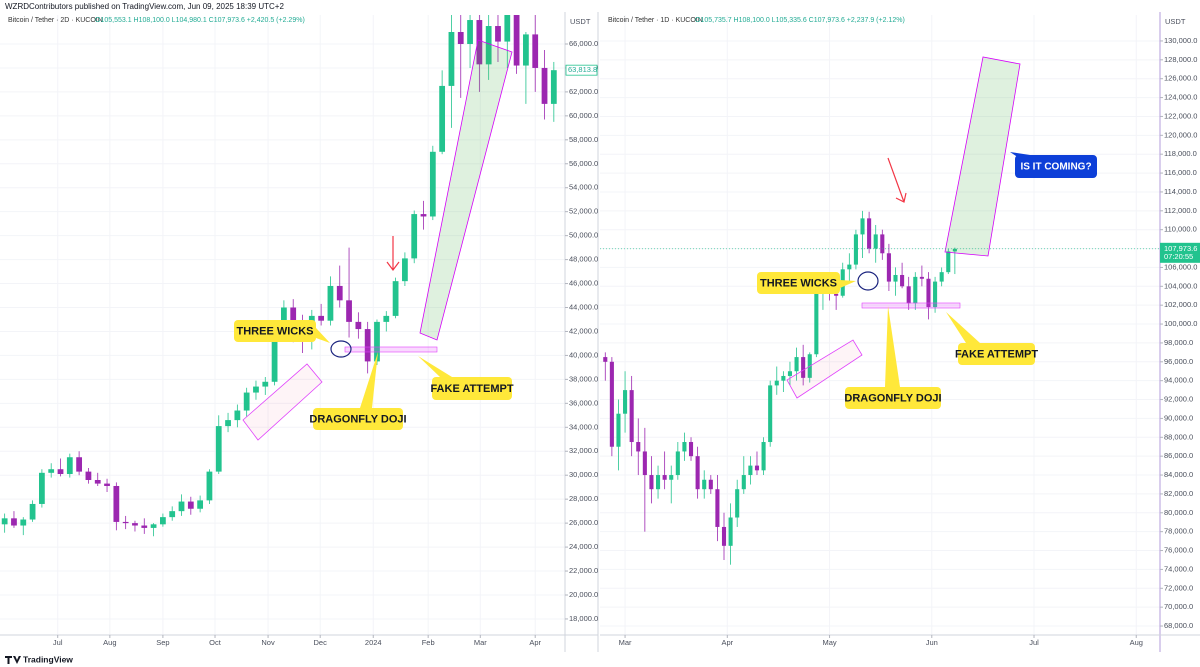 The width and height of the screenshot is (1200, 667). What do you see at coordinates (1180, 134) in the screenshot?
I see `y-tick-label: 120,000.0` at bounding box center [1180, 134].